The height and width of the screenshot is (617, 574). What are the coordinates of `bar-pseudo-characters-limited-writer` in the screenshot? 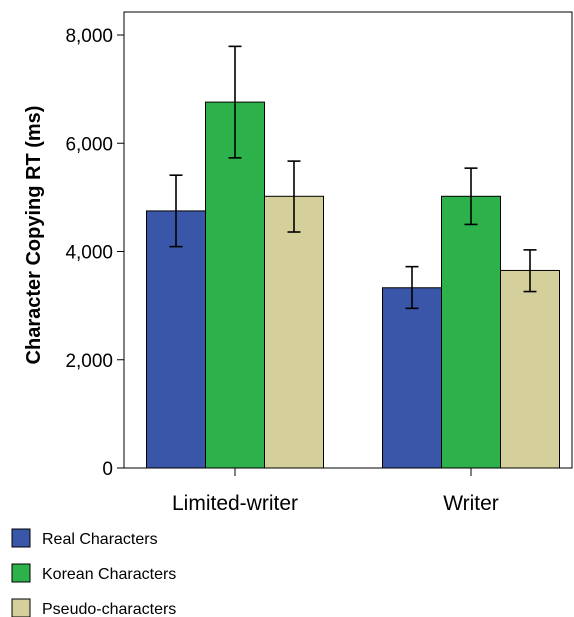 It's located at (294, 332).